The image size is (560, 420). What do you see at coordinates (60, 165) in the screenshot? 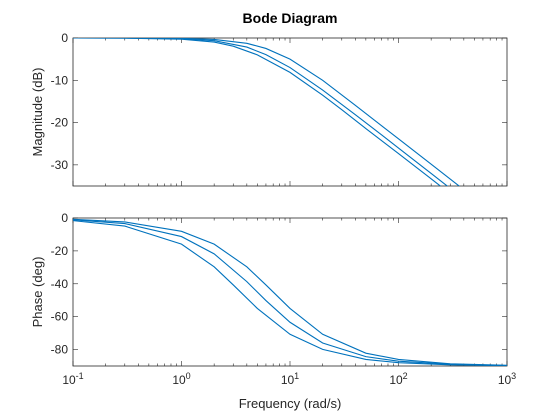
I see `magnitude-y-tick-label: -30` at bounding box center [60, 165].